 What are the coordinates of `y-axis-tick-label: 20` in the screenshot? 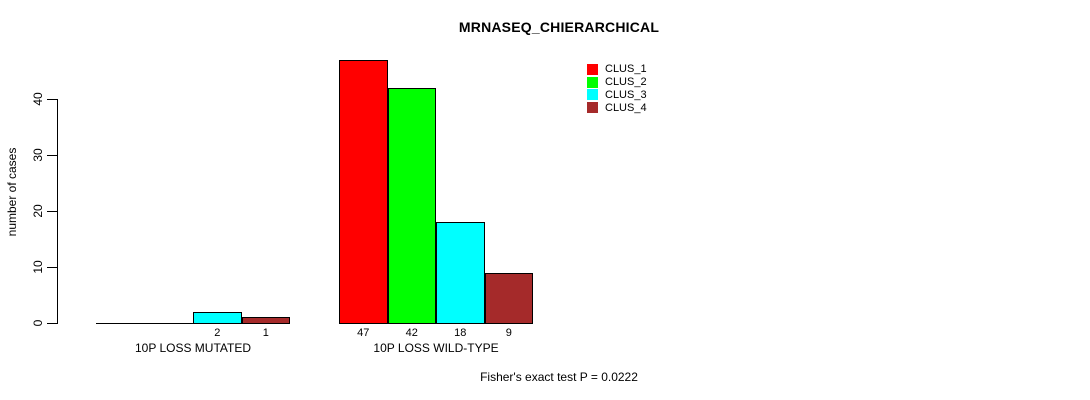 It's located at (38, 211).